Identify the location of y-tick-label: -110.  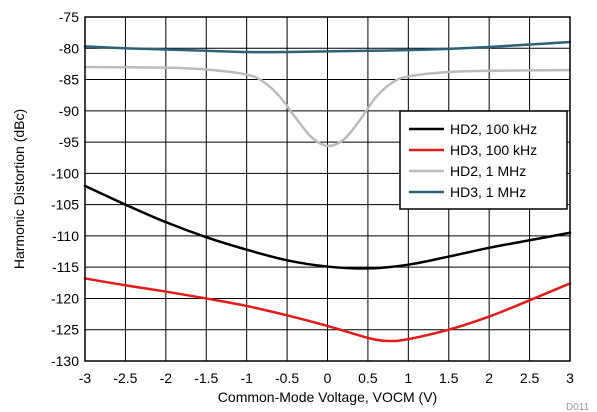
(65, 236).